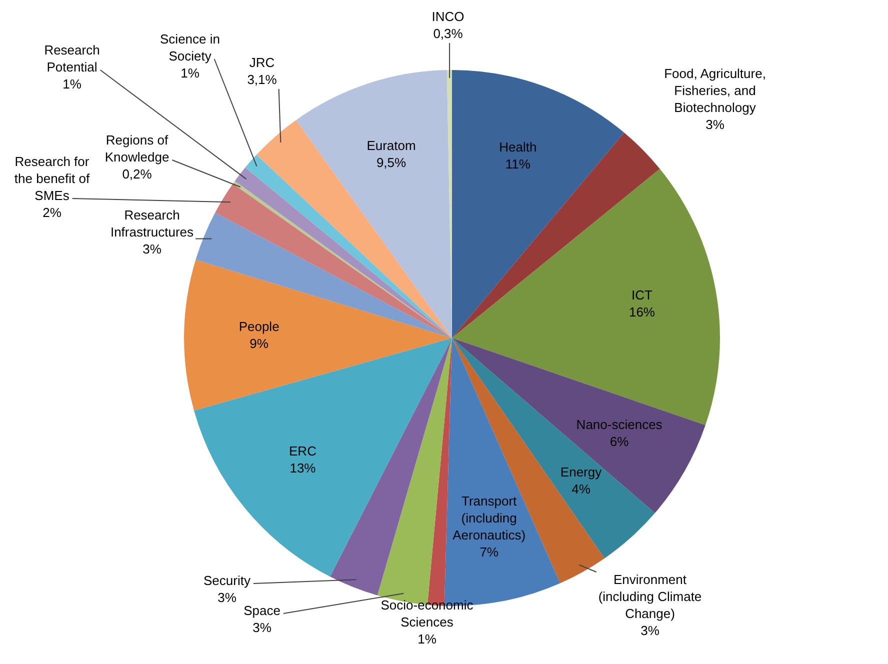 The height and width of the screenshot is (664, 888). I want to click on data-label: 9%, so click(259, 343).